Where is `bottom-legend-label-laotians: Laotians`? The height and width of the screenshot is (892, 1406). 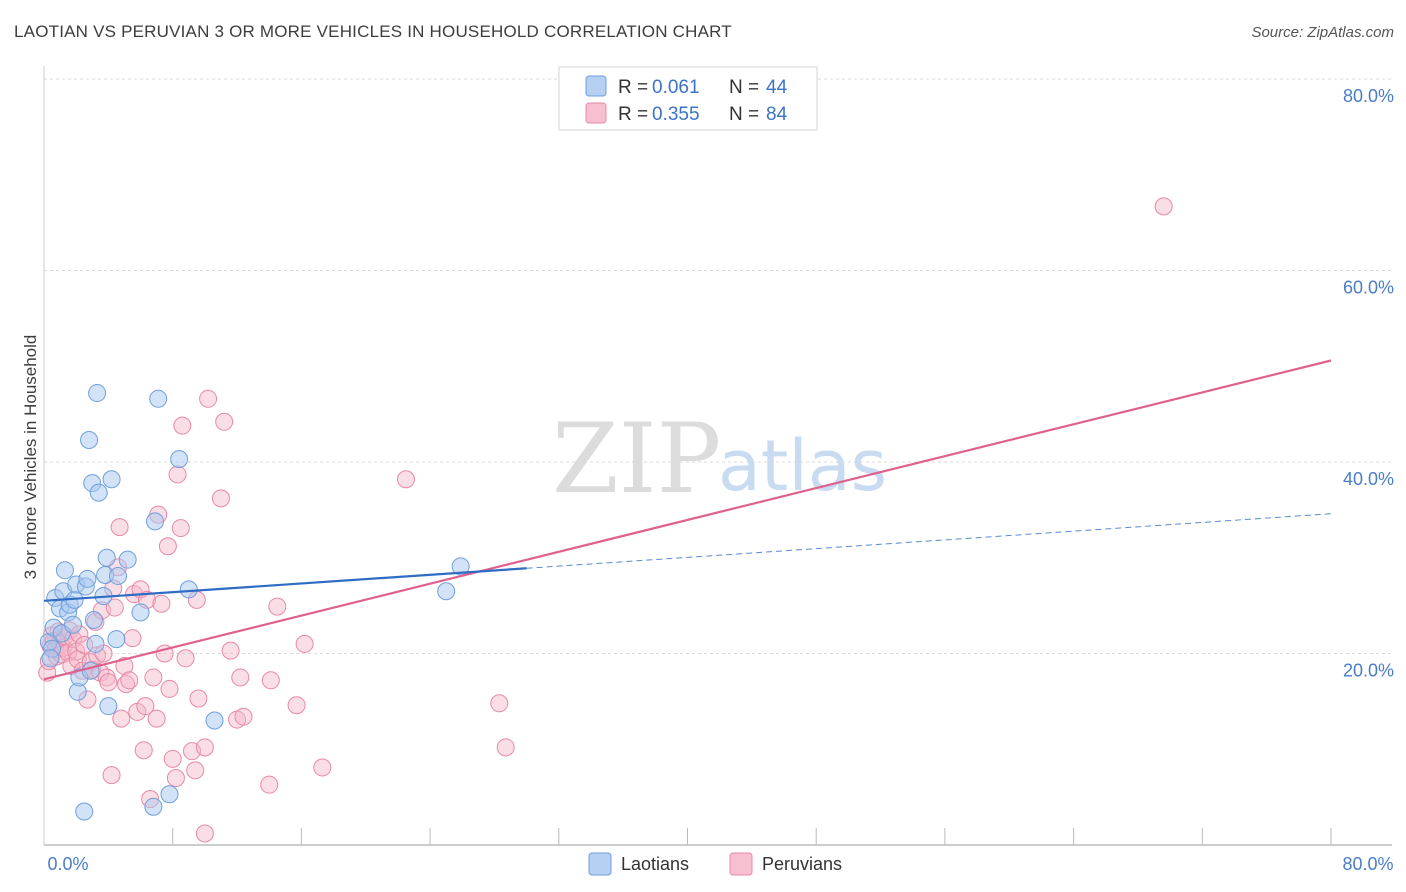
bottom-legend-label-laotians: Laotians is located at coordinates (655, 864).